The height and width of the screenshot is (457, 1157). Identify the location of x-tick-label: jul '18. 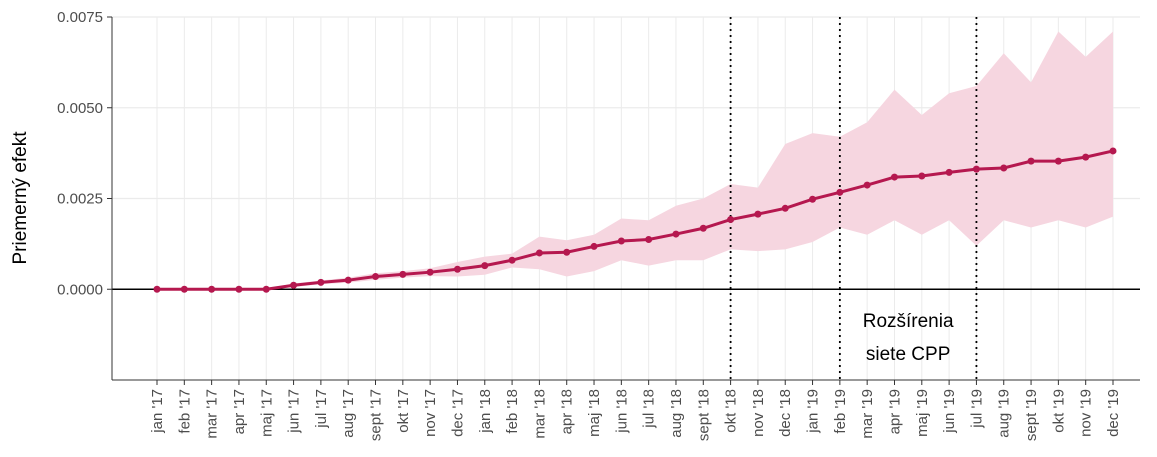
(649, 409).